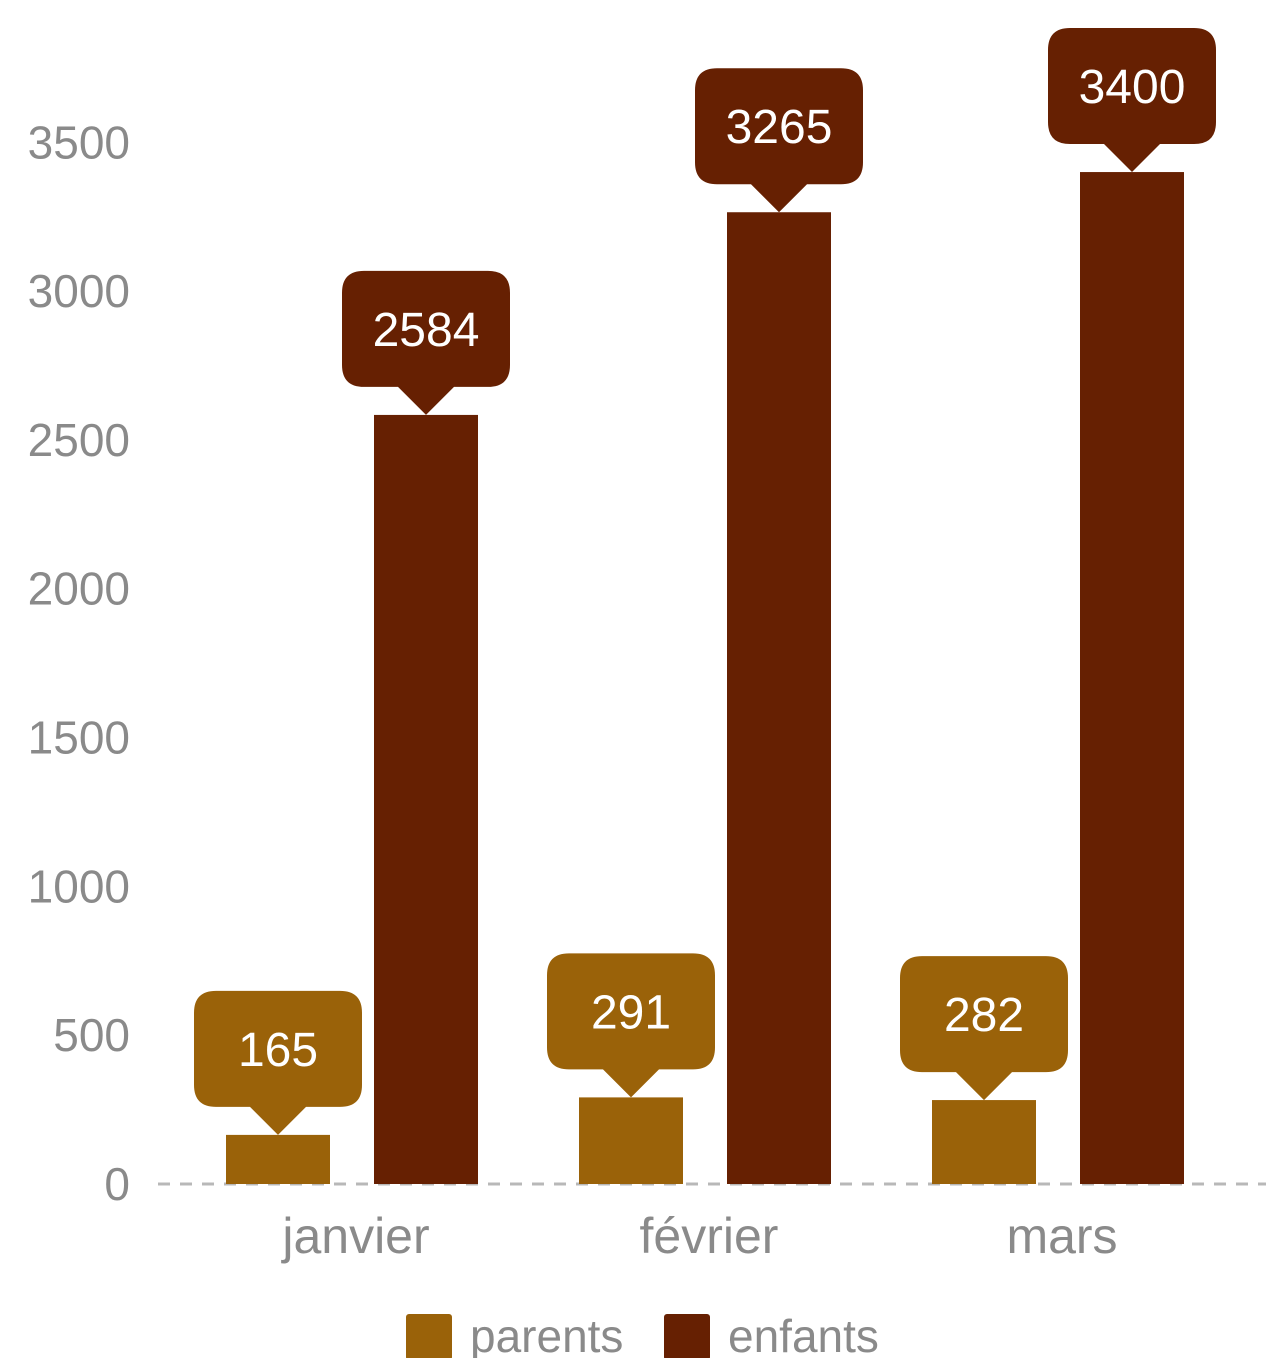 The image size is (1266, 1358). What do you see at coordinates (1132, 87) in the screenshot?
I see `data-label: 3400` at bounding box center [1132, 87].